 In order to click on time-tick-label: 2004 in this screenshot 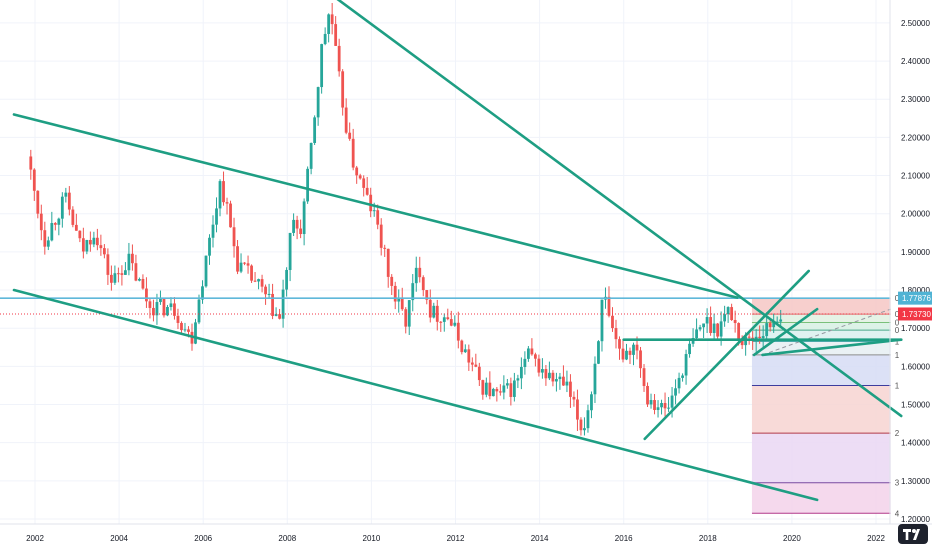, I will do `click(119, 538)`.